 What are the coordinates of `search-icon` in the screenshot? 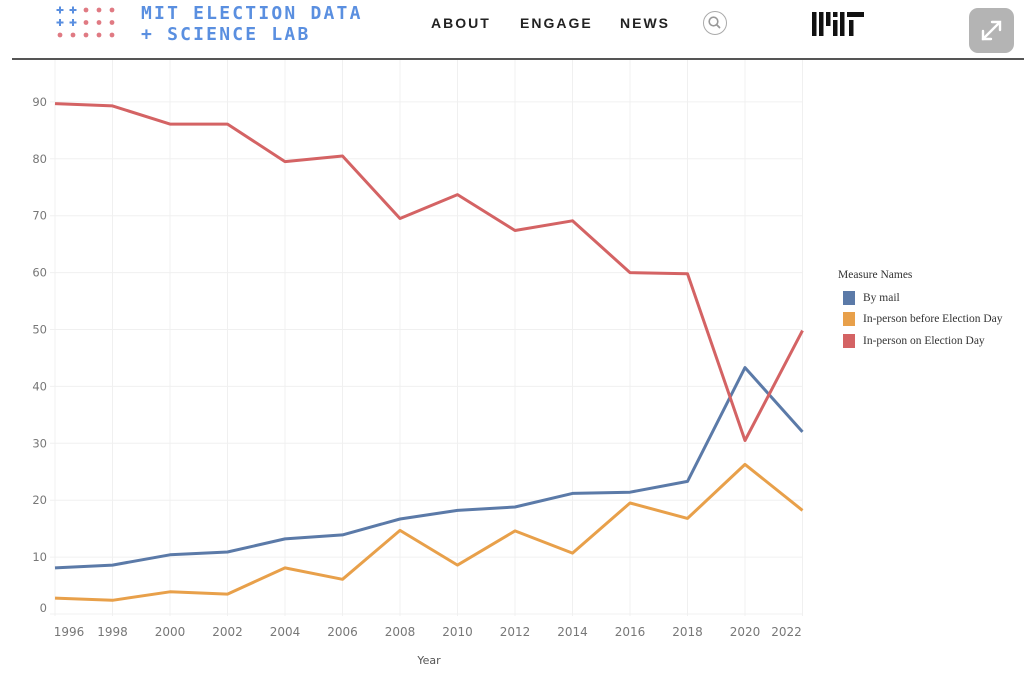 It's located at (714, 22).